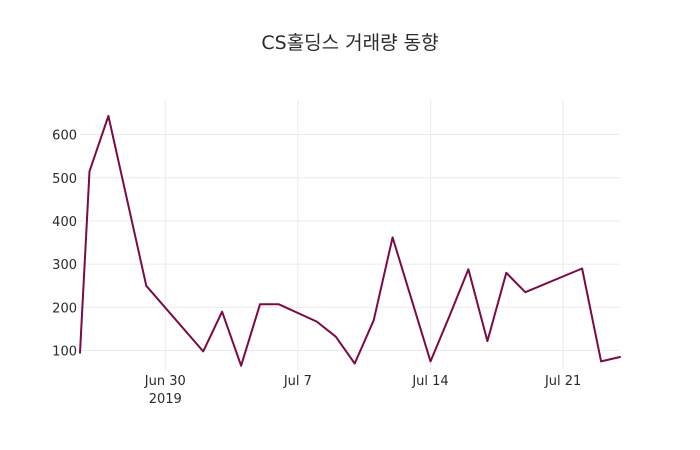 This screenshot has height=450, width=700. What do you see at coordinates (429, 381) in the screenshot?
I see `x-tick-label: Jul 14` at bounding box center [429, 381].